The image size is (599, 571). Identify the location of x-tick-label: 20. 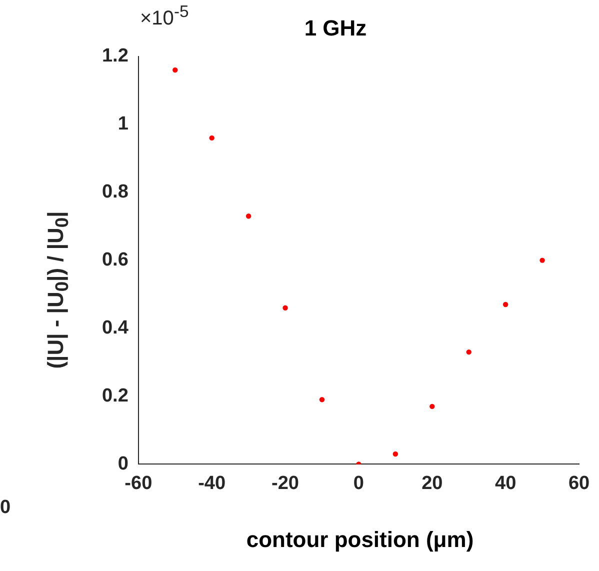
(432, 483).